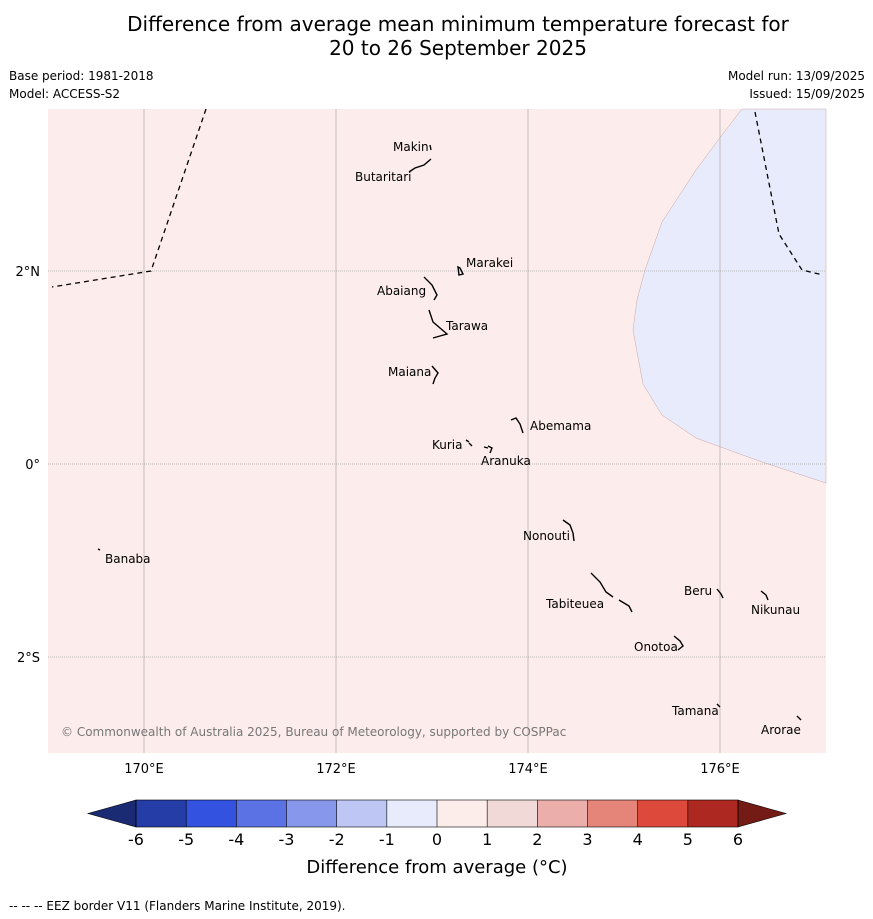  What do you see at coordinates (136, 839) in the screenshot?
I see `colorbar-tick-label: -6` at bounding box center [136, 839].